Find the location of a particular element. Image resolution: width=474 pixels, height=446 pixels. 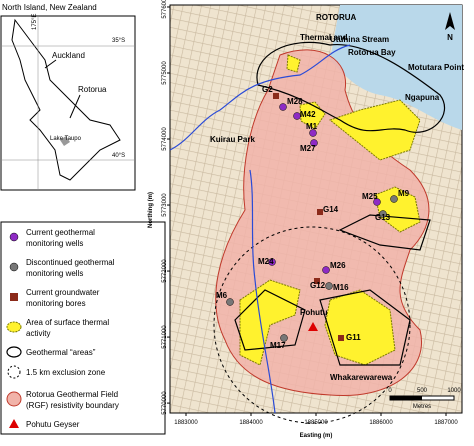

scale-unit: Metres is located at coordinates (422, 407).